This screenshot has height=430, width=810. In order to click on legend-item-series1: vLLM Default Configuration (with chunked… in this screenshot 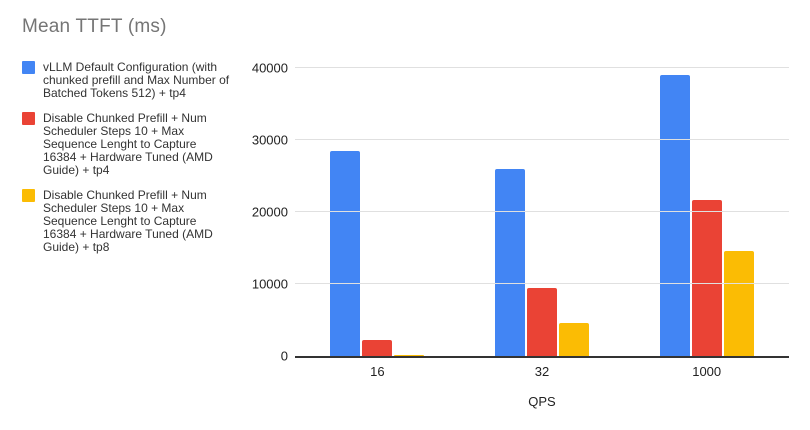, I will do `click(127, 80)`.